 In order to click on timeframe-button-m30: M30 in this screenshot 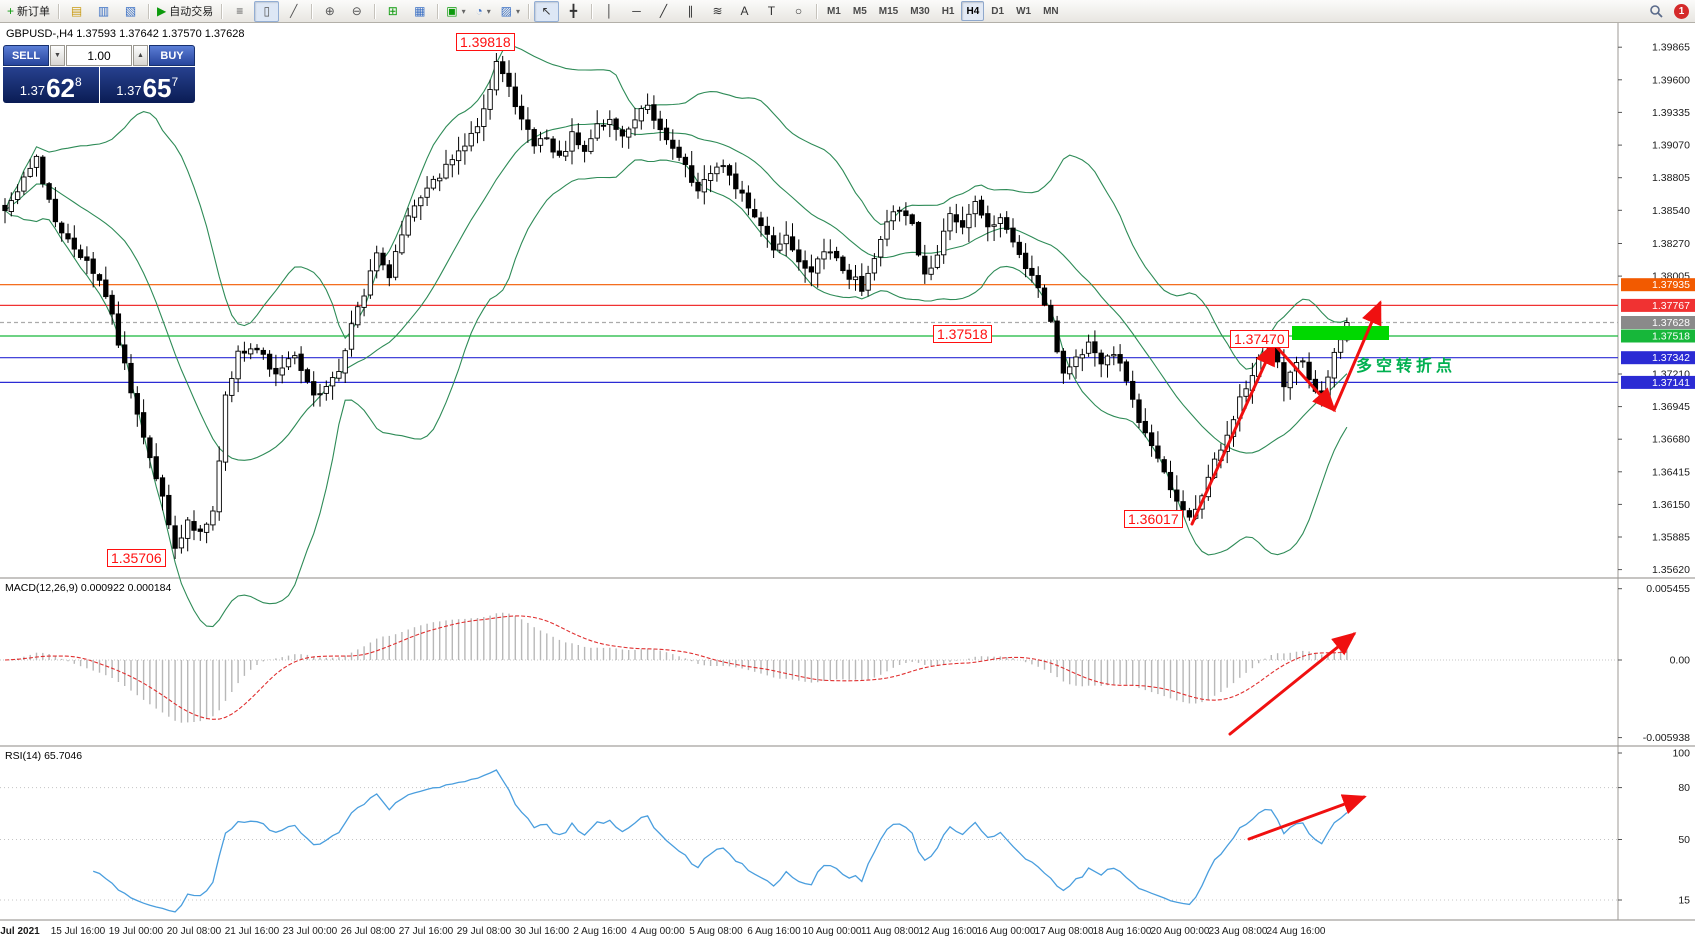, I will do `click(920, 11)`.